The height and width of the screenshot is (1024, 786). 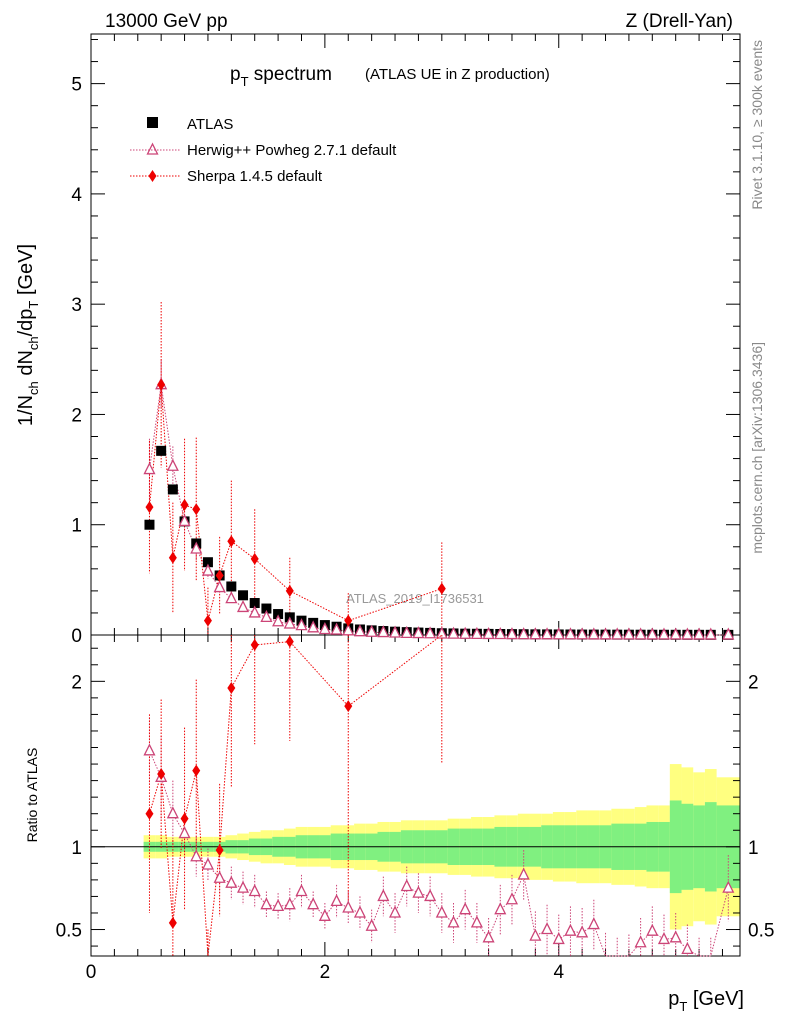 What do you see at coordinates (706, 1001) in the screenshot?
I see `xlabel: pT [GeV]` at bounding box center [706, 1001].